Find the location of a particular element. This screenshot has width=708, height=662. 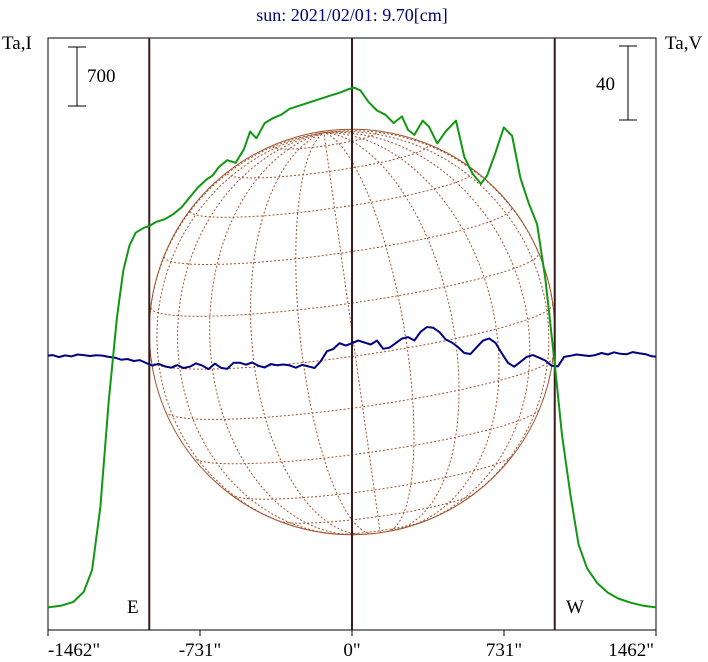

x-tick-label: 731" is located at coordinates (504, 650).